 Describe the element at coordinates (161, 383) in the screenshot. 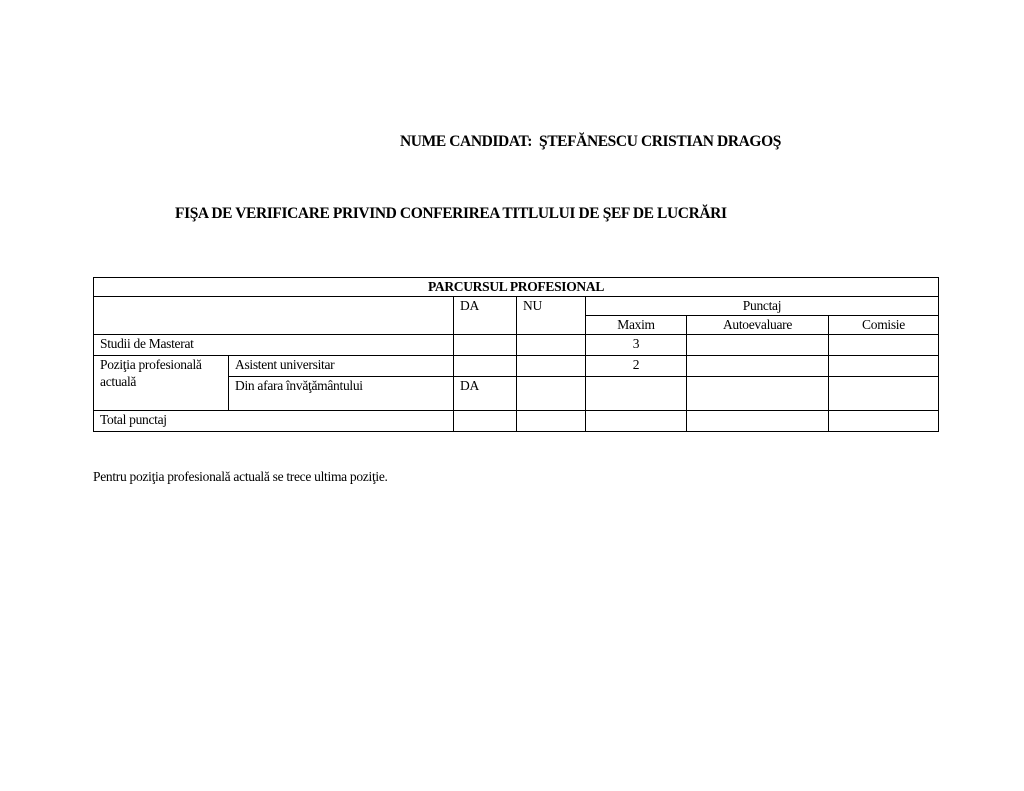

I see `row-group-label: Poziţia profesională actuală` at that location.